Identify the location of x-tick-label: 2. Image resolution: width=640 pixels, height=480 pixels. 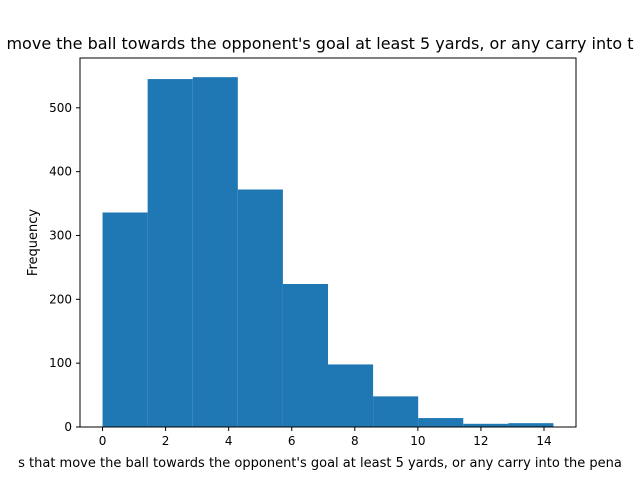
(166, 441).